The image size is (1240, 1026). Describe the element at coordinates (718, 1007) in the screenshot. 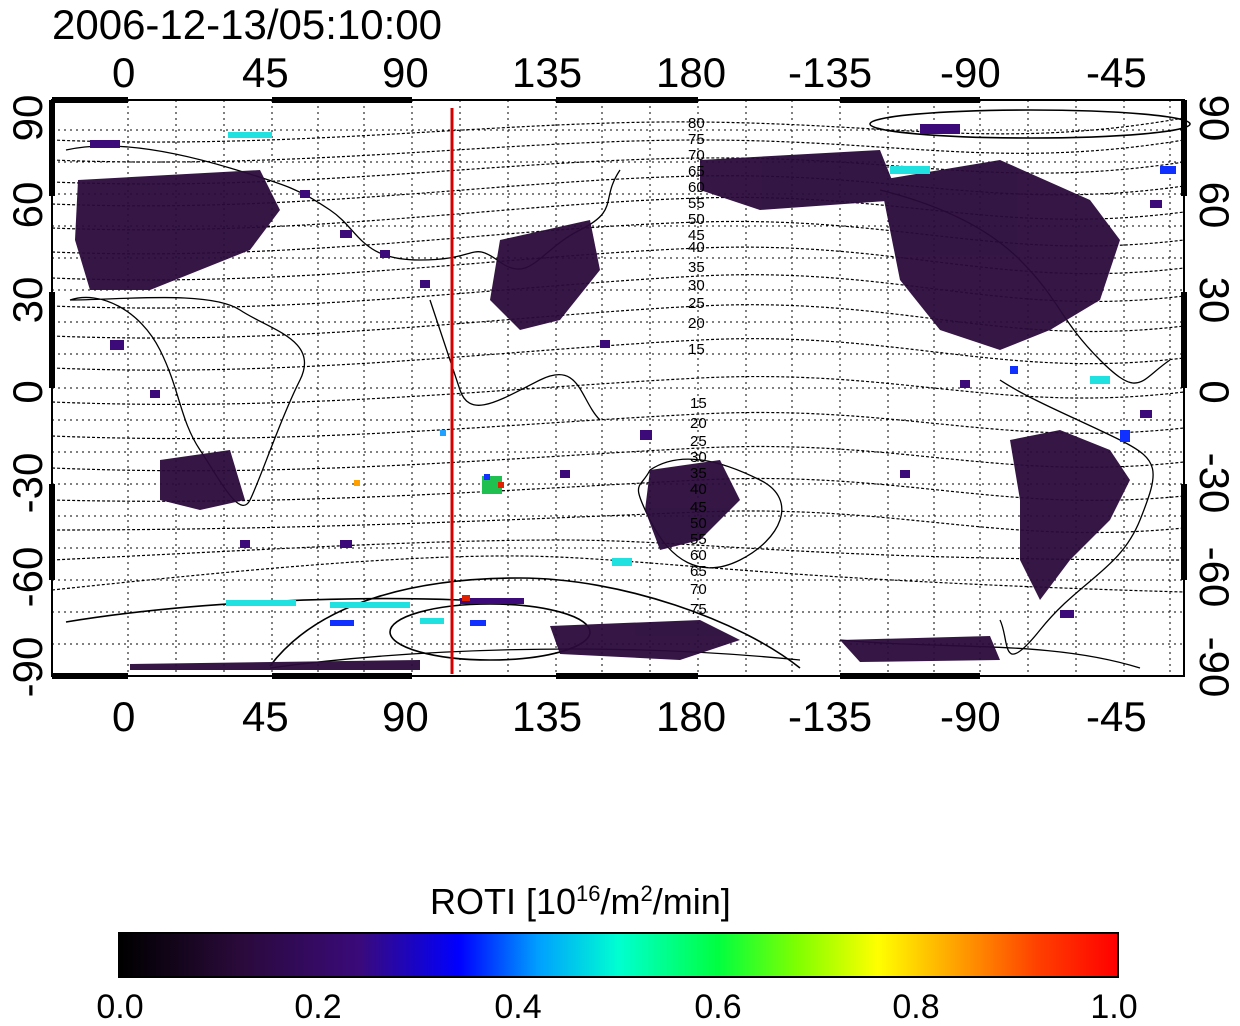

I see `colorbar-tick: 0.6` at that location.